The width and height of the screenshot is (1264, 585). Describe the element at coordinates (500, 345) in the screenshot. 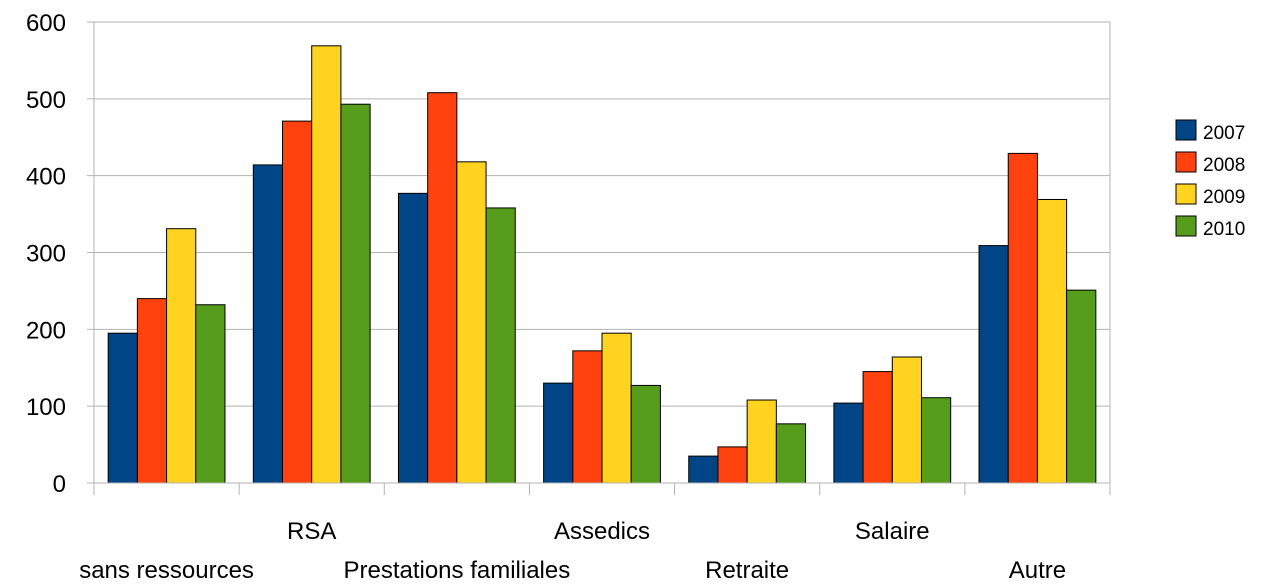

I see `bar-2010-prestations-familiales` at that location.